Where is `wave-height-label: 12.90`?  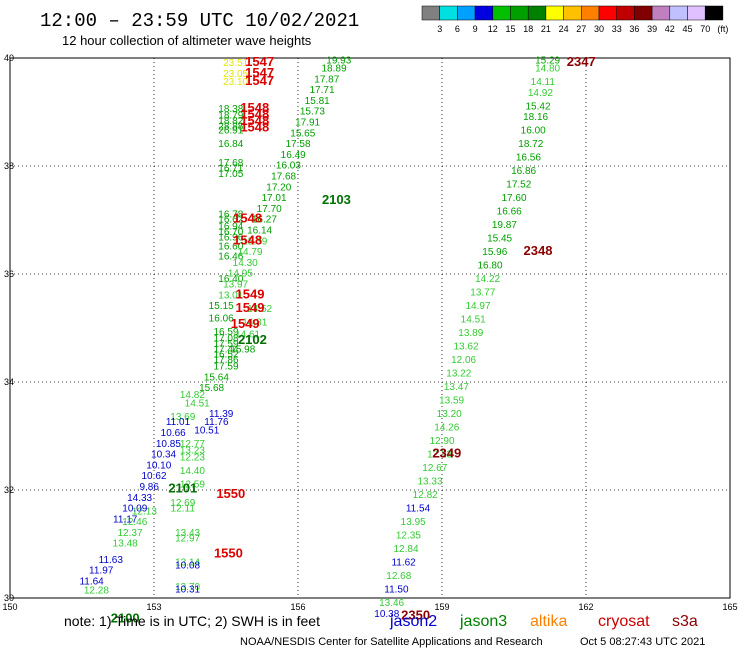 wave-height-label: 12.90 is located at coordinates (441, 441).